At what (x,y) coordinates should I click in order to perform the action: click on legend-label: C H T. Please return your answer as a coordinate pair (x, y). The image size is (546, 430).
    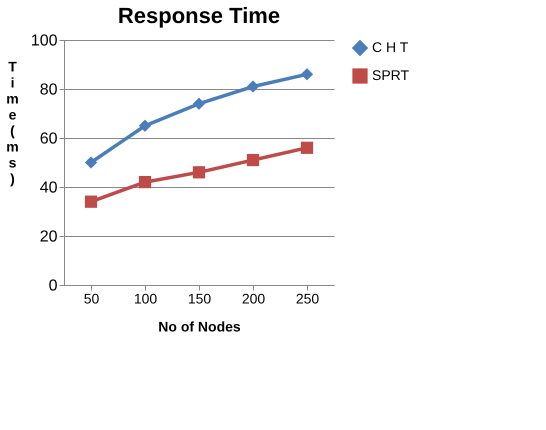
    Looking at the image, I should click on (390, 47).